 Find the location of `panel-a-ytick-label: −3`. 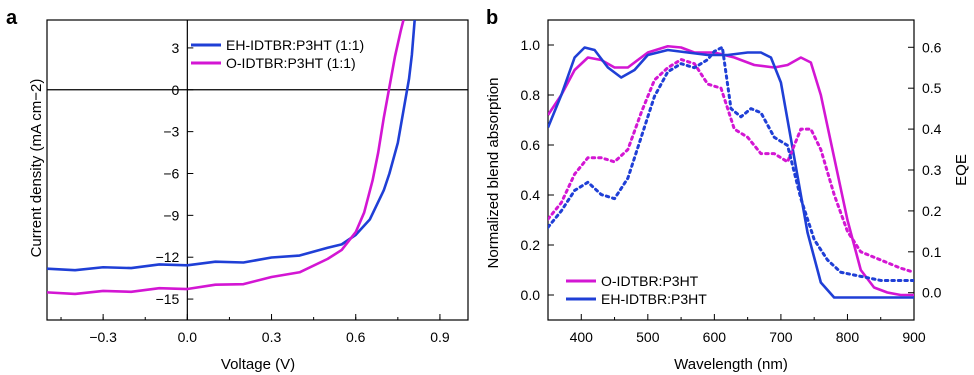

panel-a-ytick-label: −3 is located at coordinates (171, 132).